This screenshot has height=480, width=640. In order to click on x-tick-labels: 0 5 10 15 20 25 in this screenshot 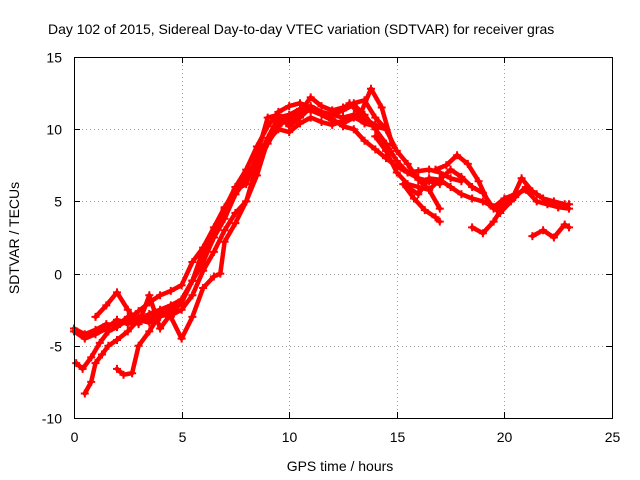, I will do `click(346, 437)`.